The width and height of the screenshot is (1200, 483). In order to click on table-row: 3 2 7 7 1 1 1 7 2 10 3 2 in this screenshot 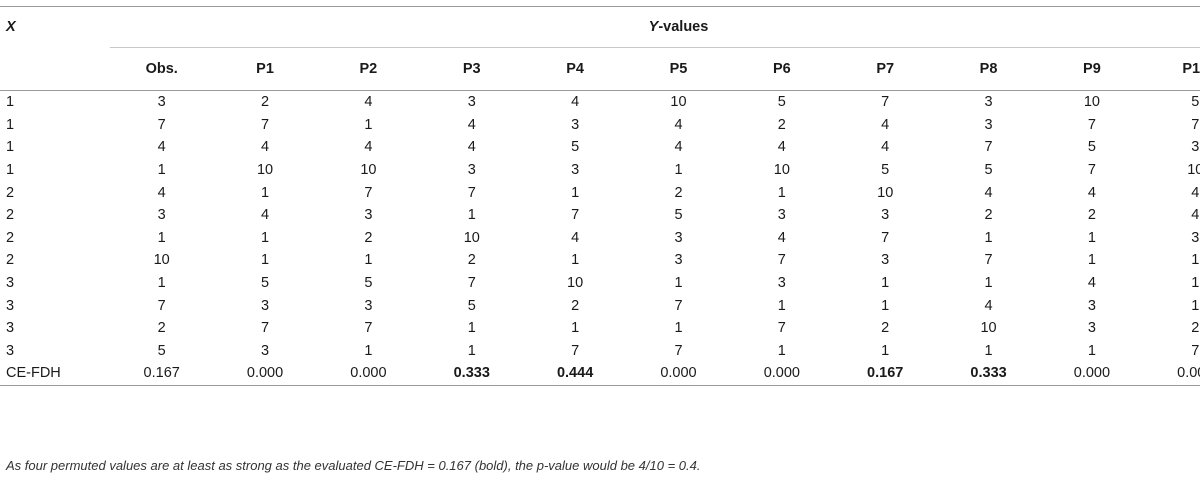, I will do `click(600, 328)`.